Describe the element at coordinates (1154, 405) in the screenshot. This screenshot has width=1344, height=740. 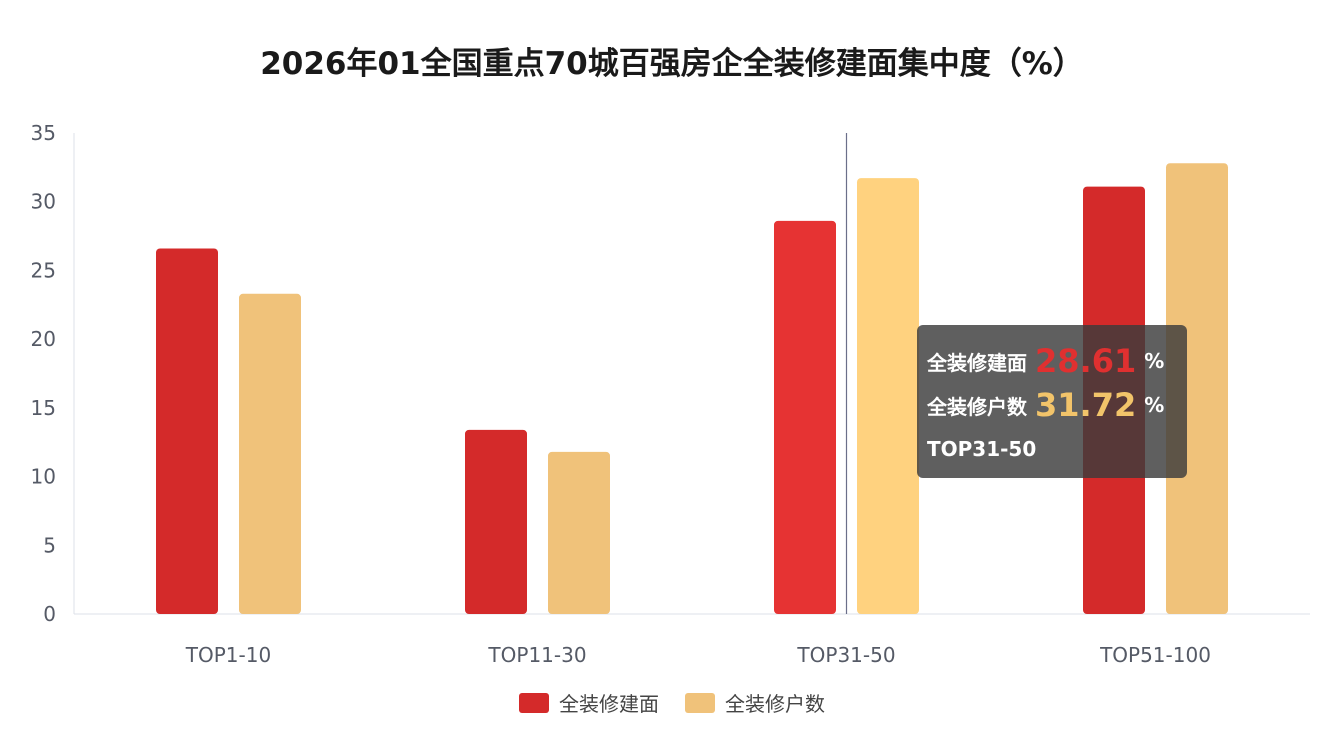
I see `tooltip-unit-households: %` at that location.